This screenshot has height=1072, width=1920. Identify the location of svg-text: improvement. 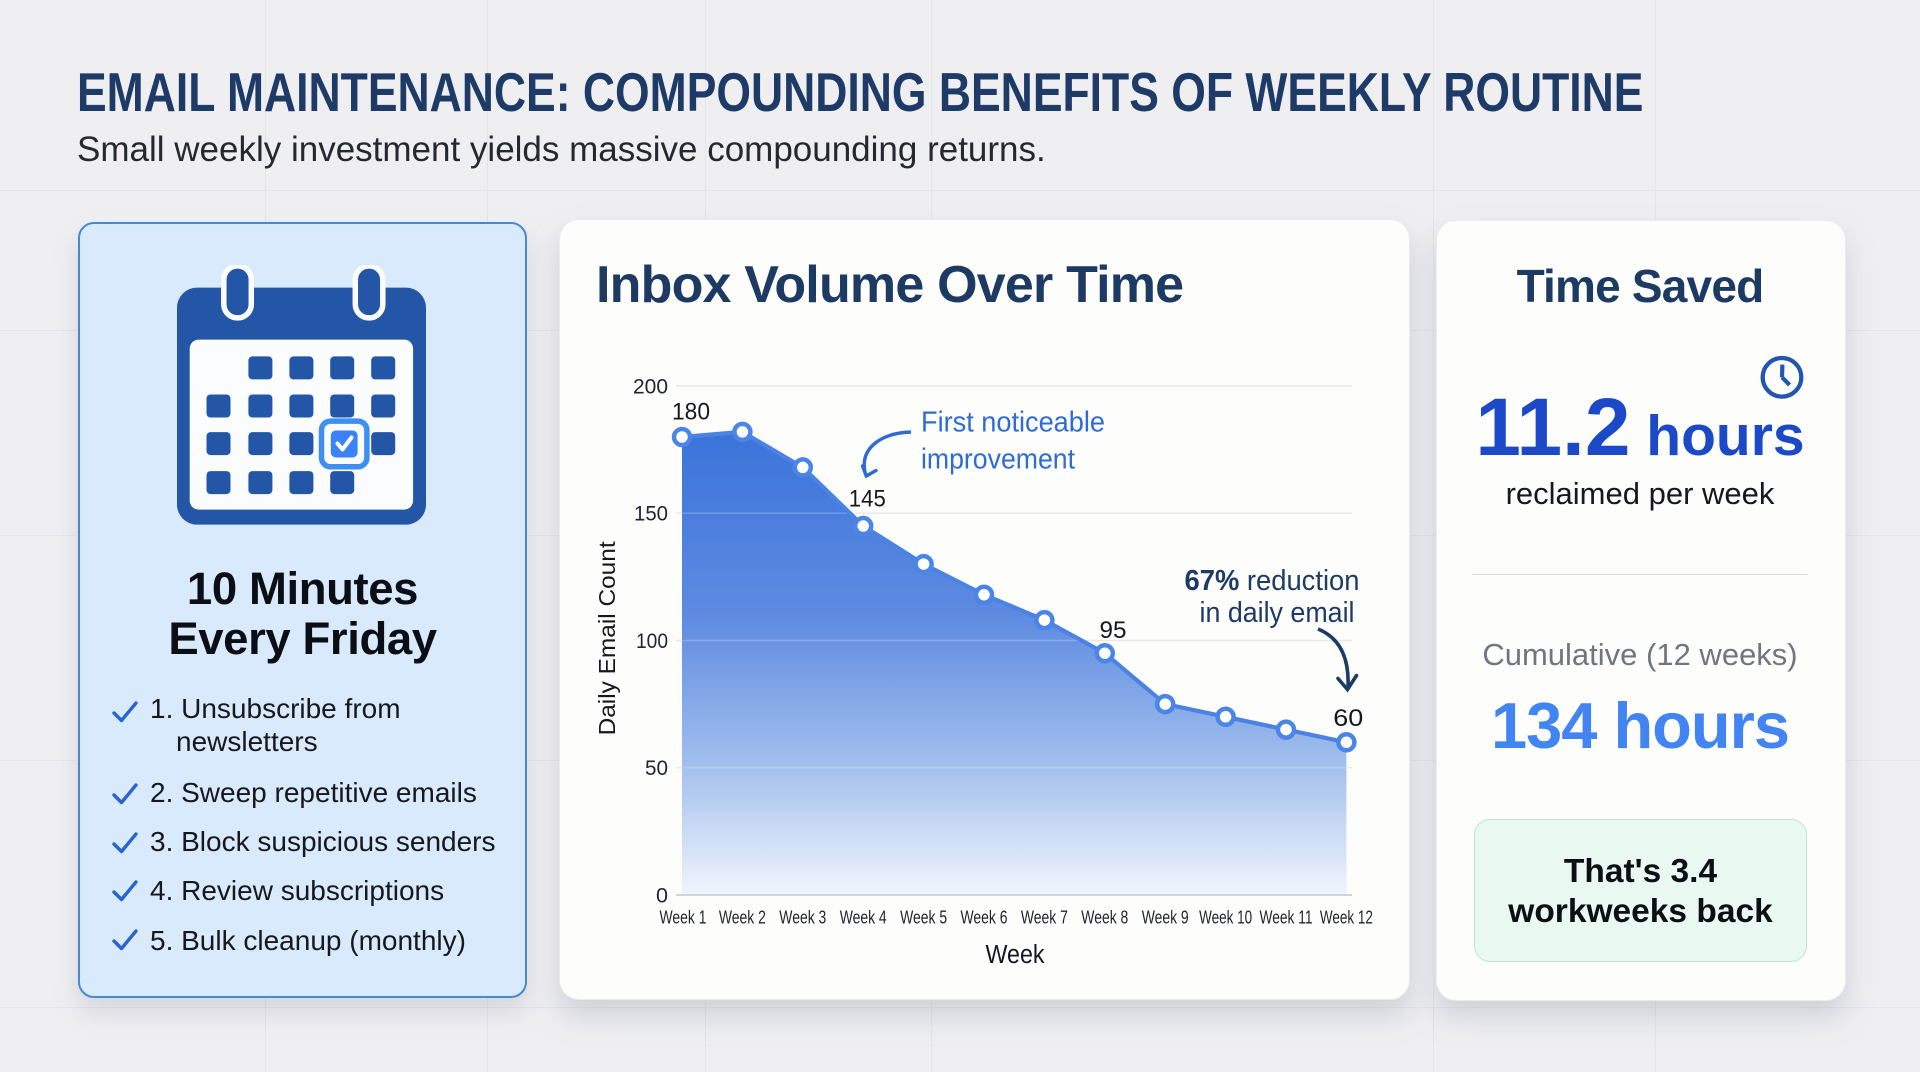
(998, 460).